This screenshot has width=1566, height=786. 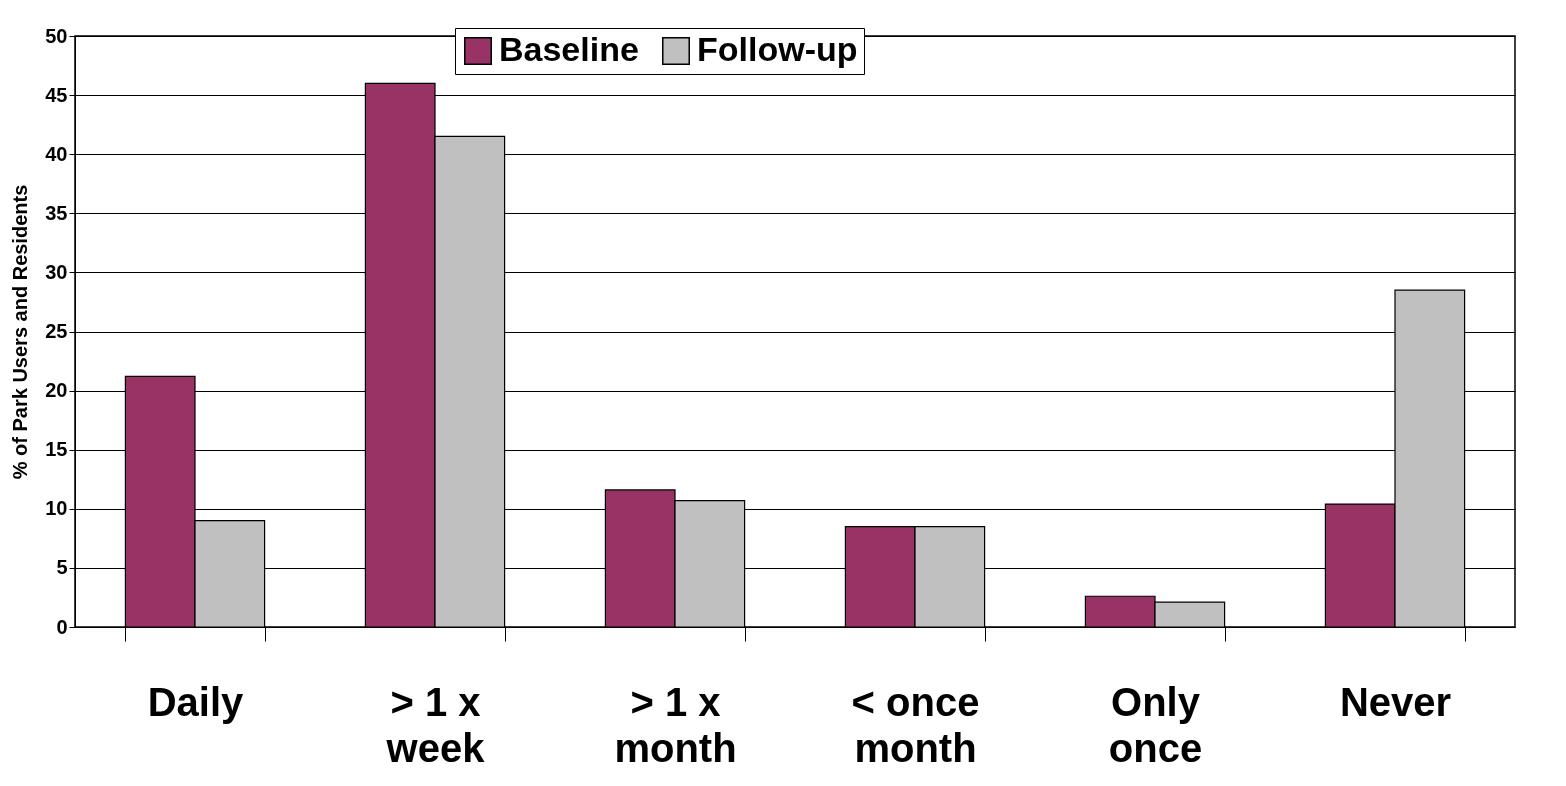 I want to click on x-tick-label: Only once, so click(x=1155, y=724).